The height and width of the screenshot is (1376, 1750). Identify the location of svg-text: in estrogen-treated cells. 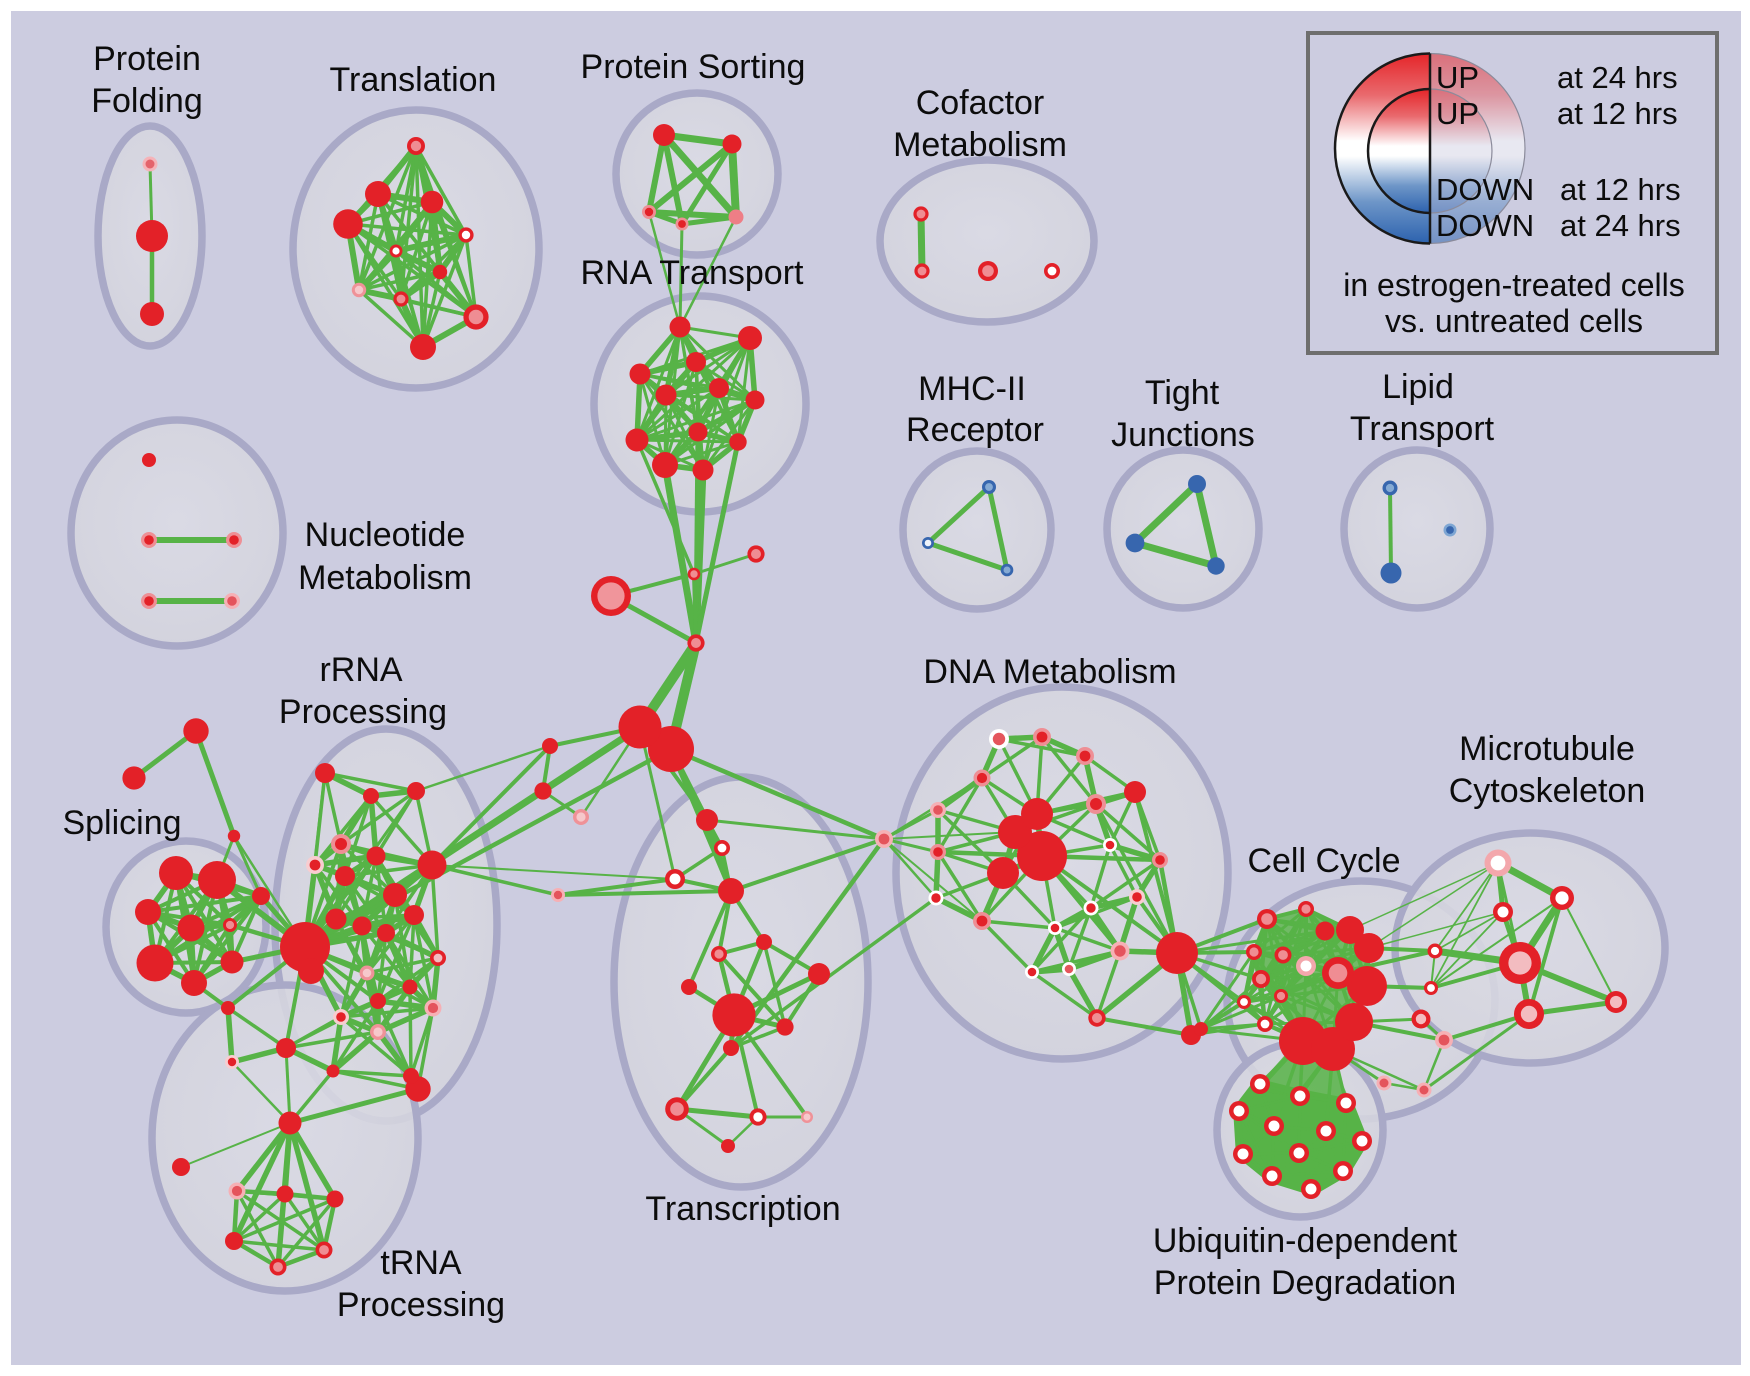
(1514, 285).